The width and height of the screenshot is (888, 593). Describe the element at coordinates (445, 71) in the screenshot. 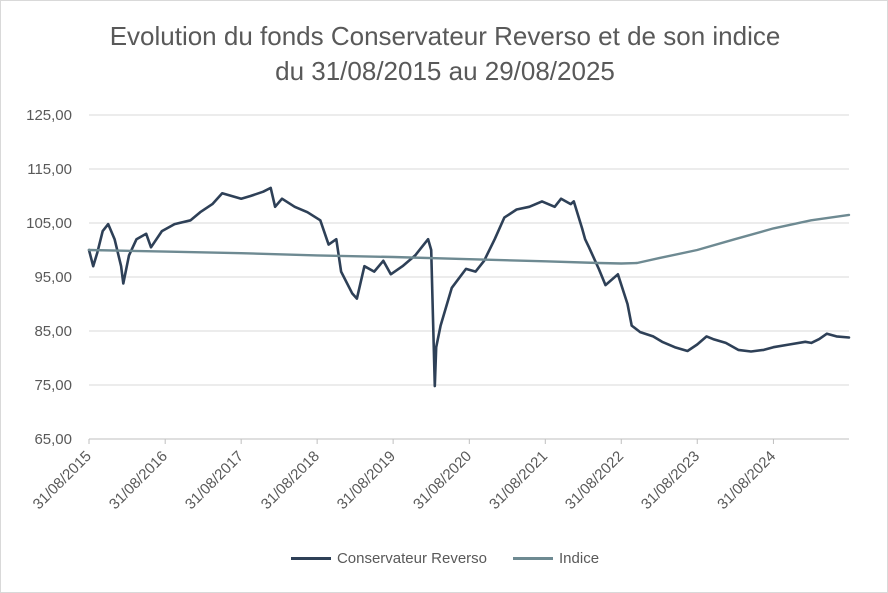

I see `chart-title-line-2: du 31/08/2015 au 29/08/2025` at that location.